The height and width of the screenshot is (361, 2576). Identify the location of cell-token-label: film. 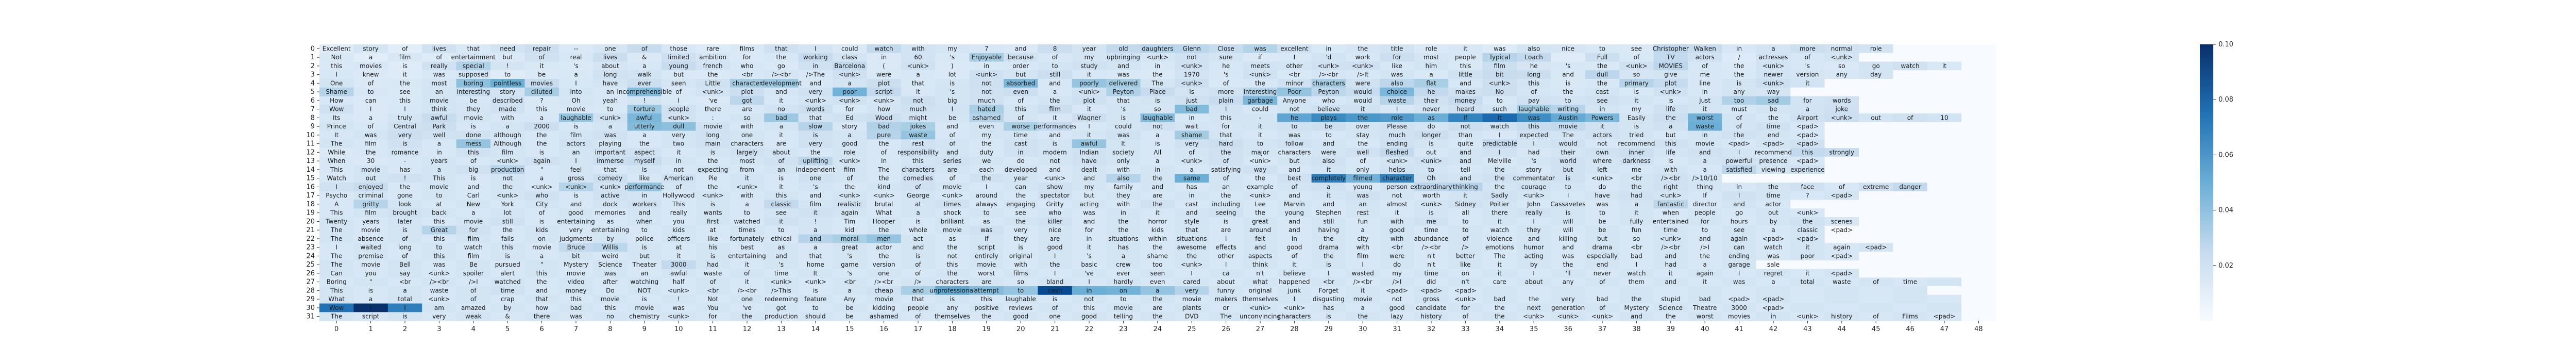
(371, 213).